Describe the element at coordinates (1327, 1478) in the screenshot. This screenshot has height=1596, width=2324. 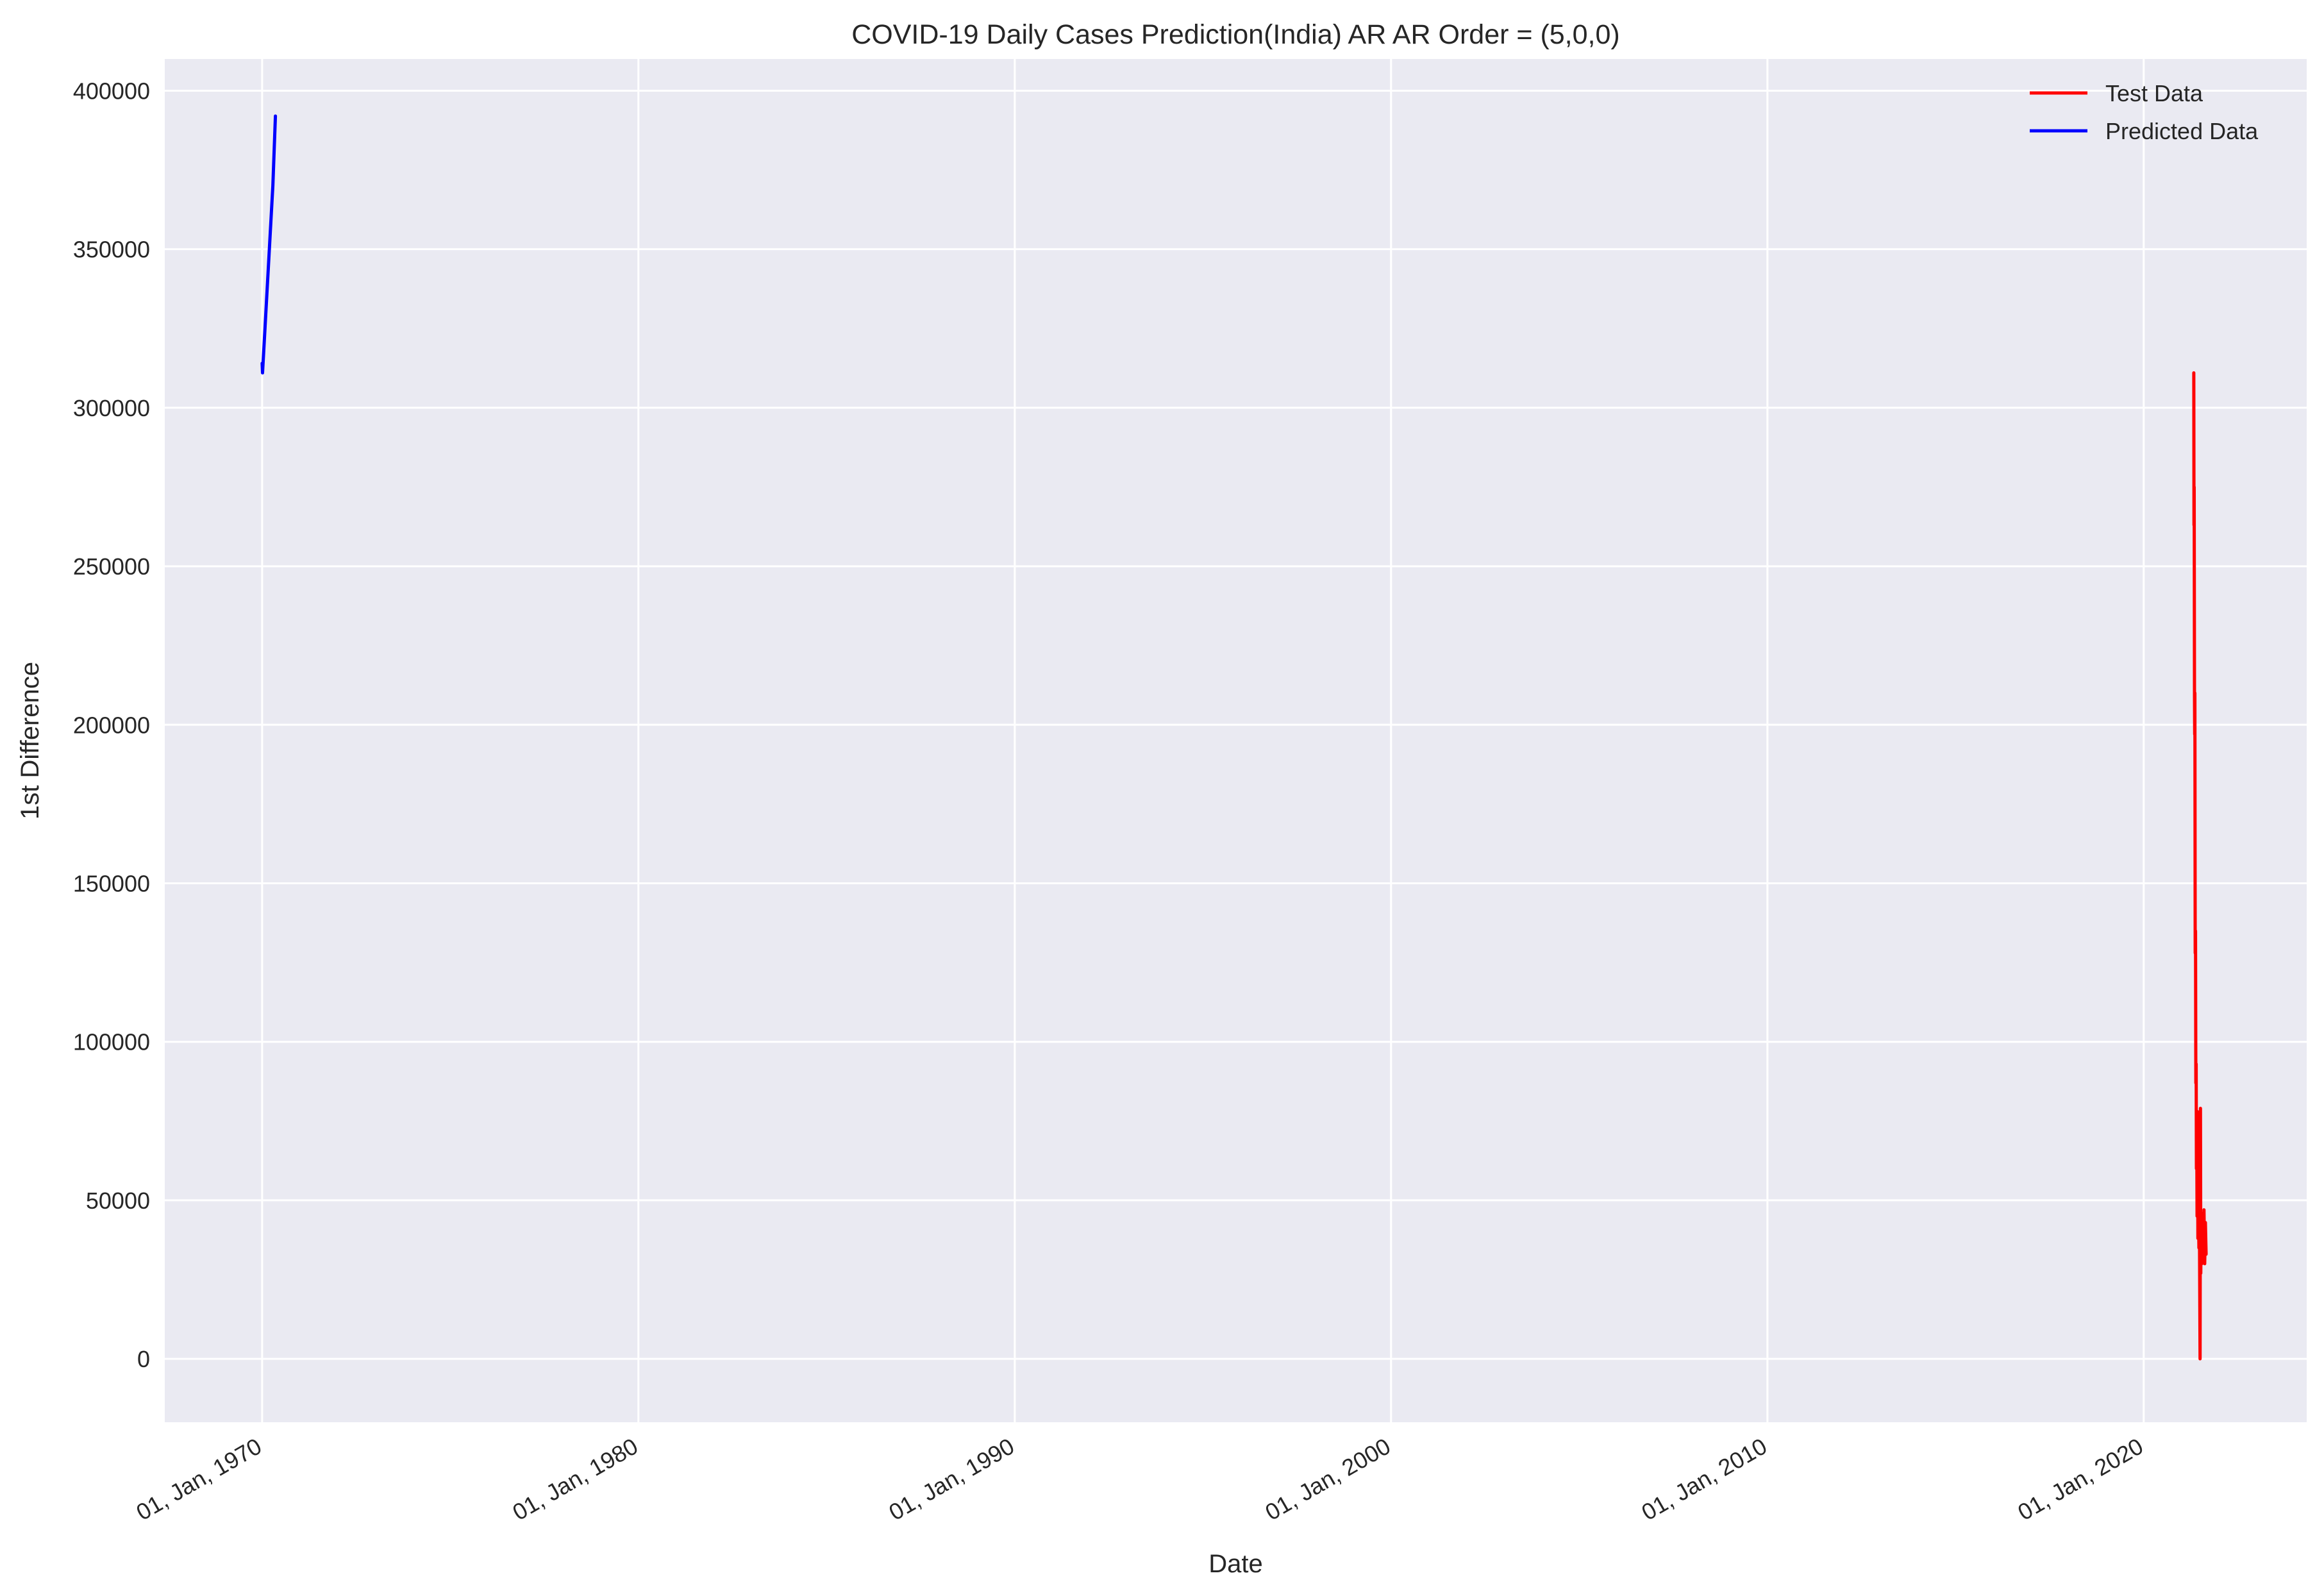
I see `x-tick-label: 01, Jan, 2000` at that location.